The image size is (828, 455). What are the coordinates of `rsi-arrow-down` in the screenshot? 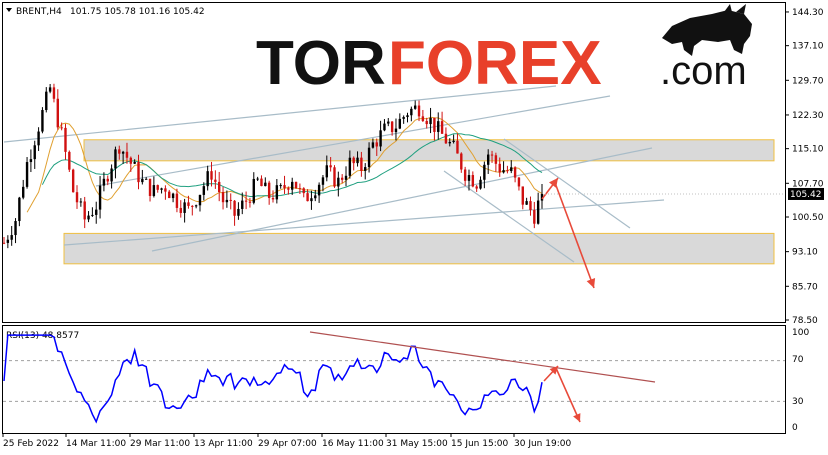 It's located at (568, 395).